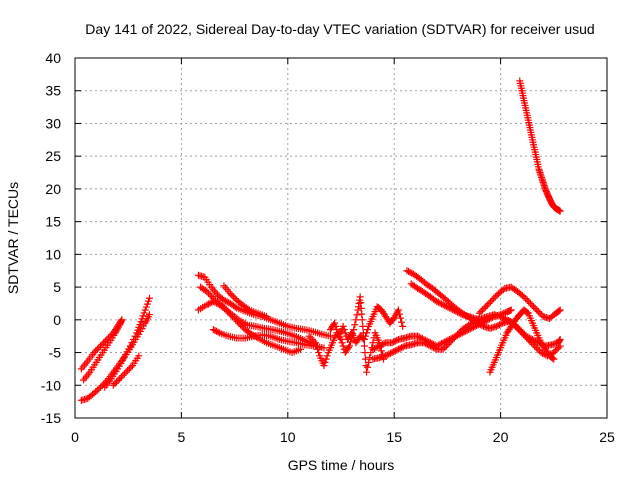 Image resolution: width=640 pixels, height=480 pixels. What do you see at coordinates (57, 320) in the screenshot?
I see `y-tick-label: 0` at bounding box center [57, 320].